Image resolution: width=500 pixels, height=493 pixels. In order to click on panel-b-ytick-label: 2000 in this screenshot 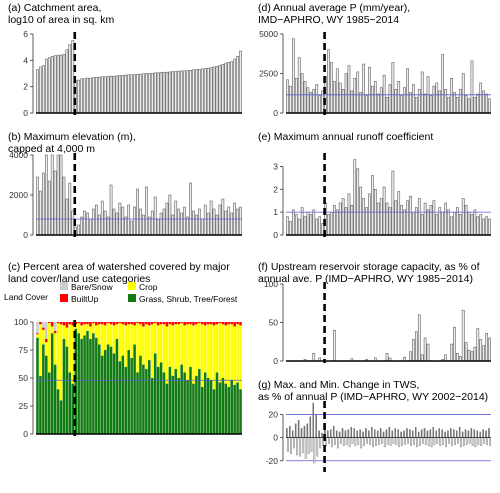, I will do `click(18, 195)`.